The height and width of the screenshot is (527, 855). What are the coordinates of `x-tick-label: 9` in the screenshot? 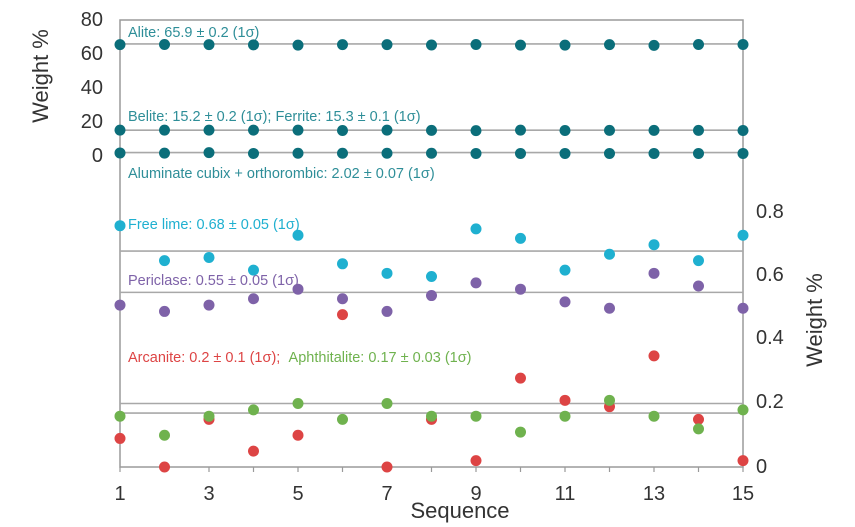 It's located at (475, 494).